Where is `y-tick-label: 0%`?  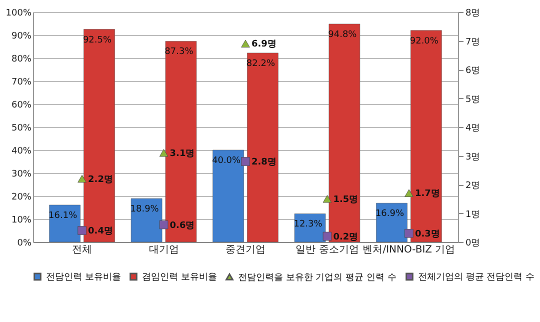
y-tick-label: 0% is located at coordinates (24, 243).